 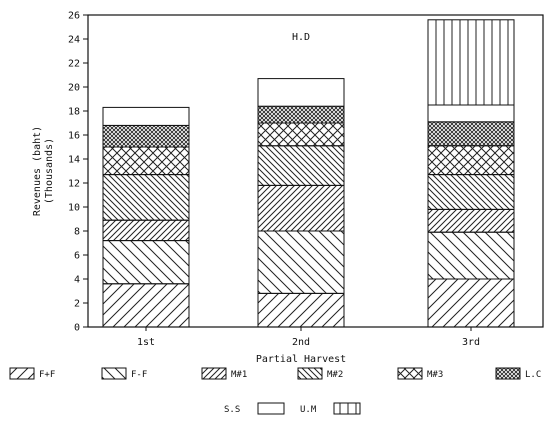 What do you see at coordinates (77, 256) in the screenshot?
I see `y-tick-label: 6` at bounding box center [77, 256].